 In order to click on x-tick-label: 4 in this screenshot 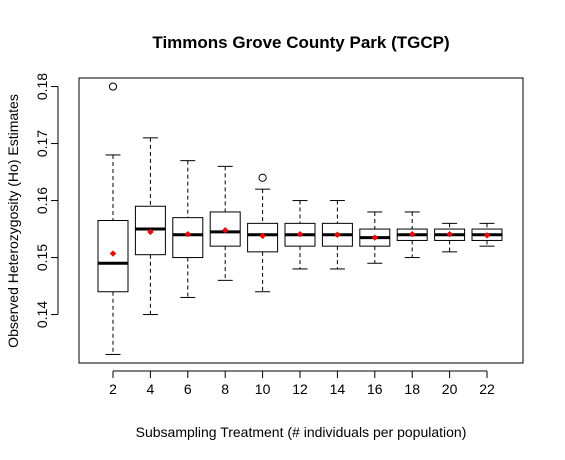, I will do `click(151, 389)`.